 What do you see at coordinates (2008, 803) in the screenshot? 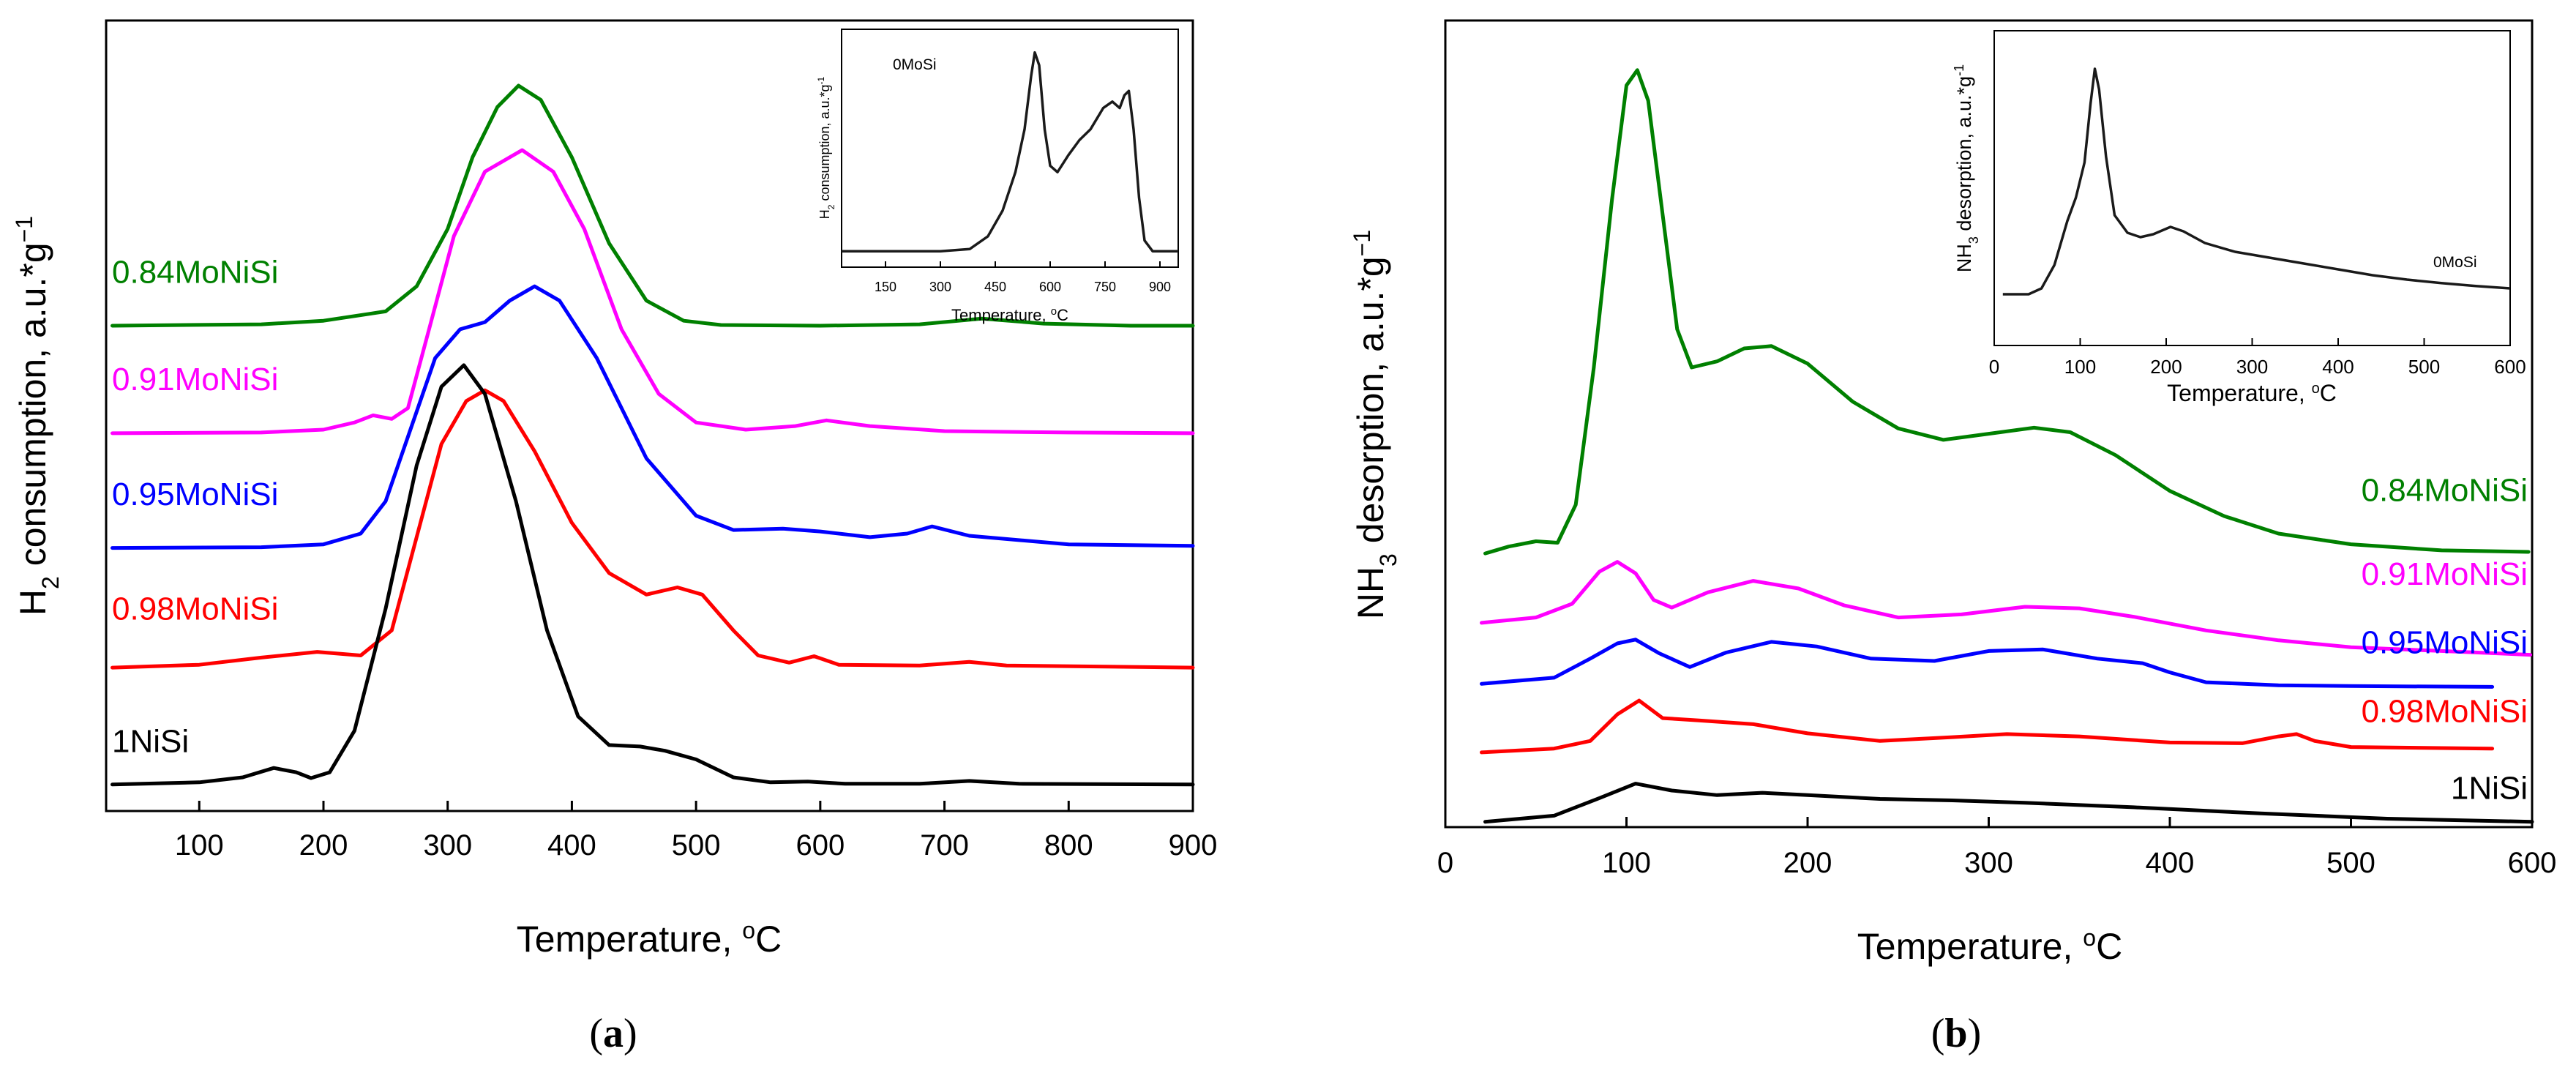
I see `series-line-1NiSi` at bounding box center [2008, 803].